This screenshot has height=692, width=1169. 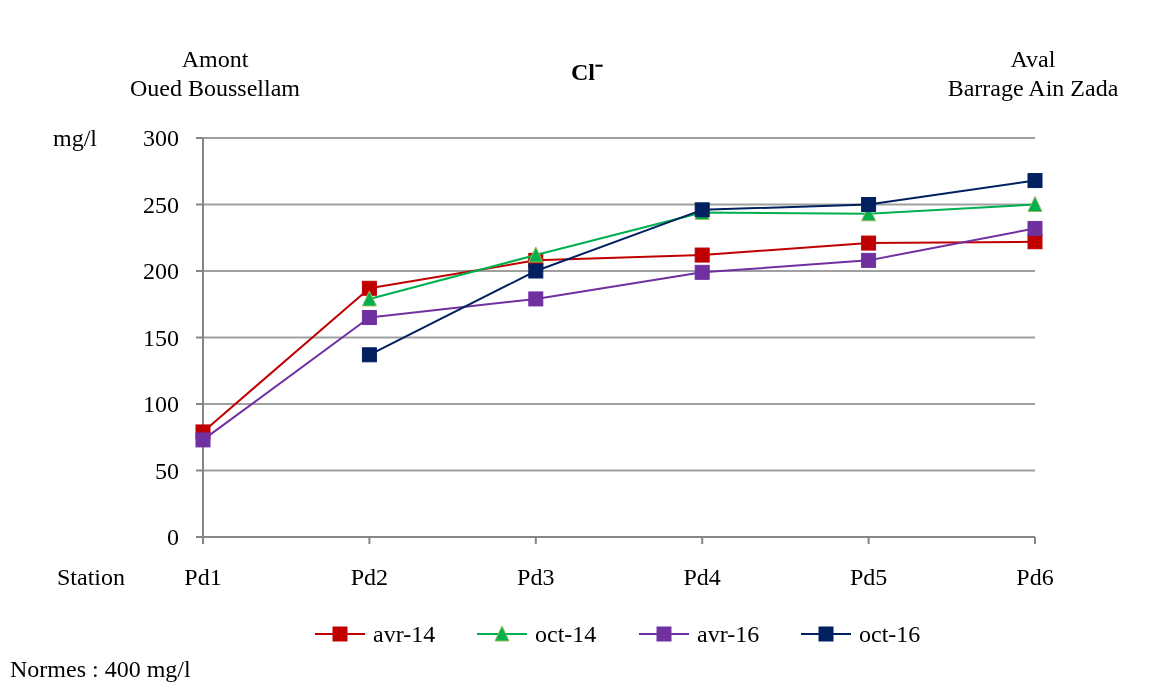 I want to click on chart-title: Cl⁻, so click(x=587, y=72).